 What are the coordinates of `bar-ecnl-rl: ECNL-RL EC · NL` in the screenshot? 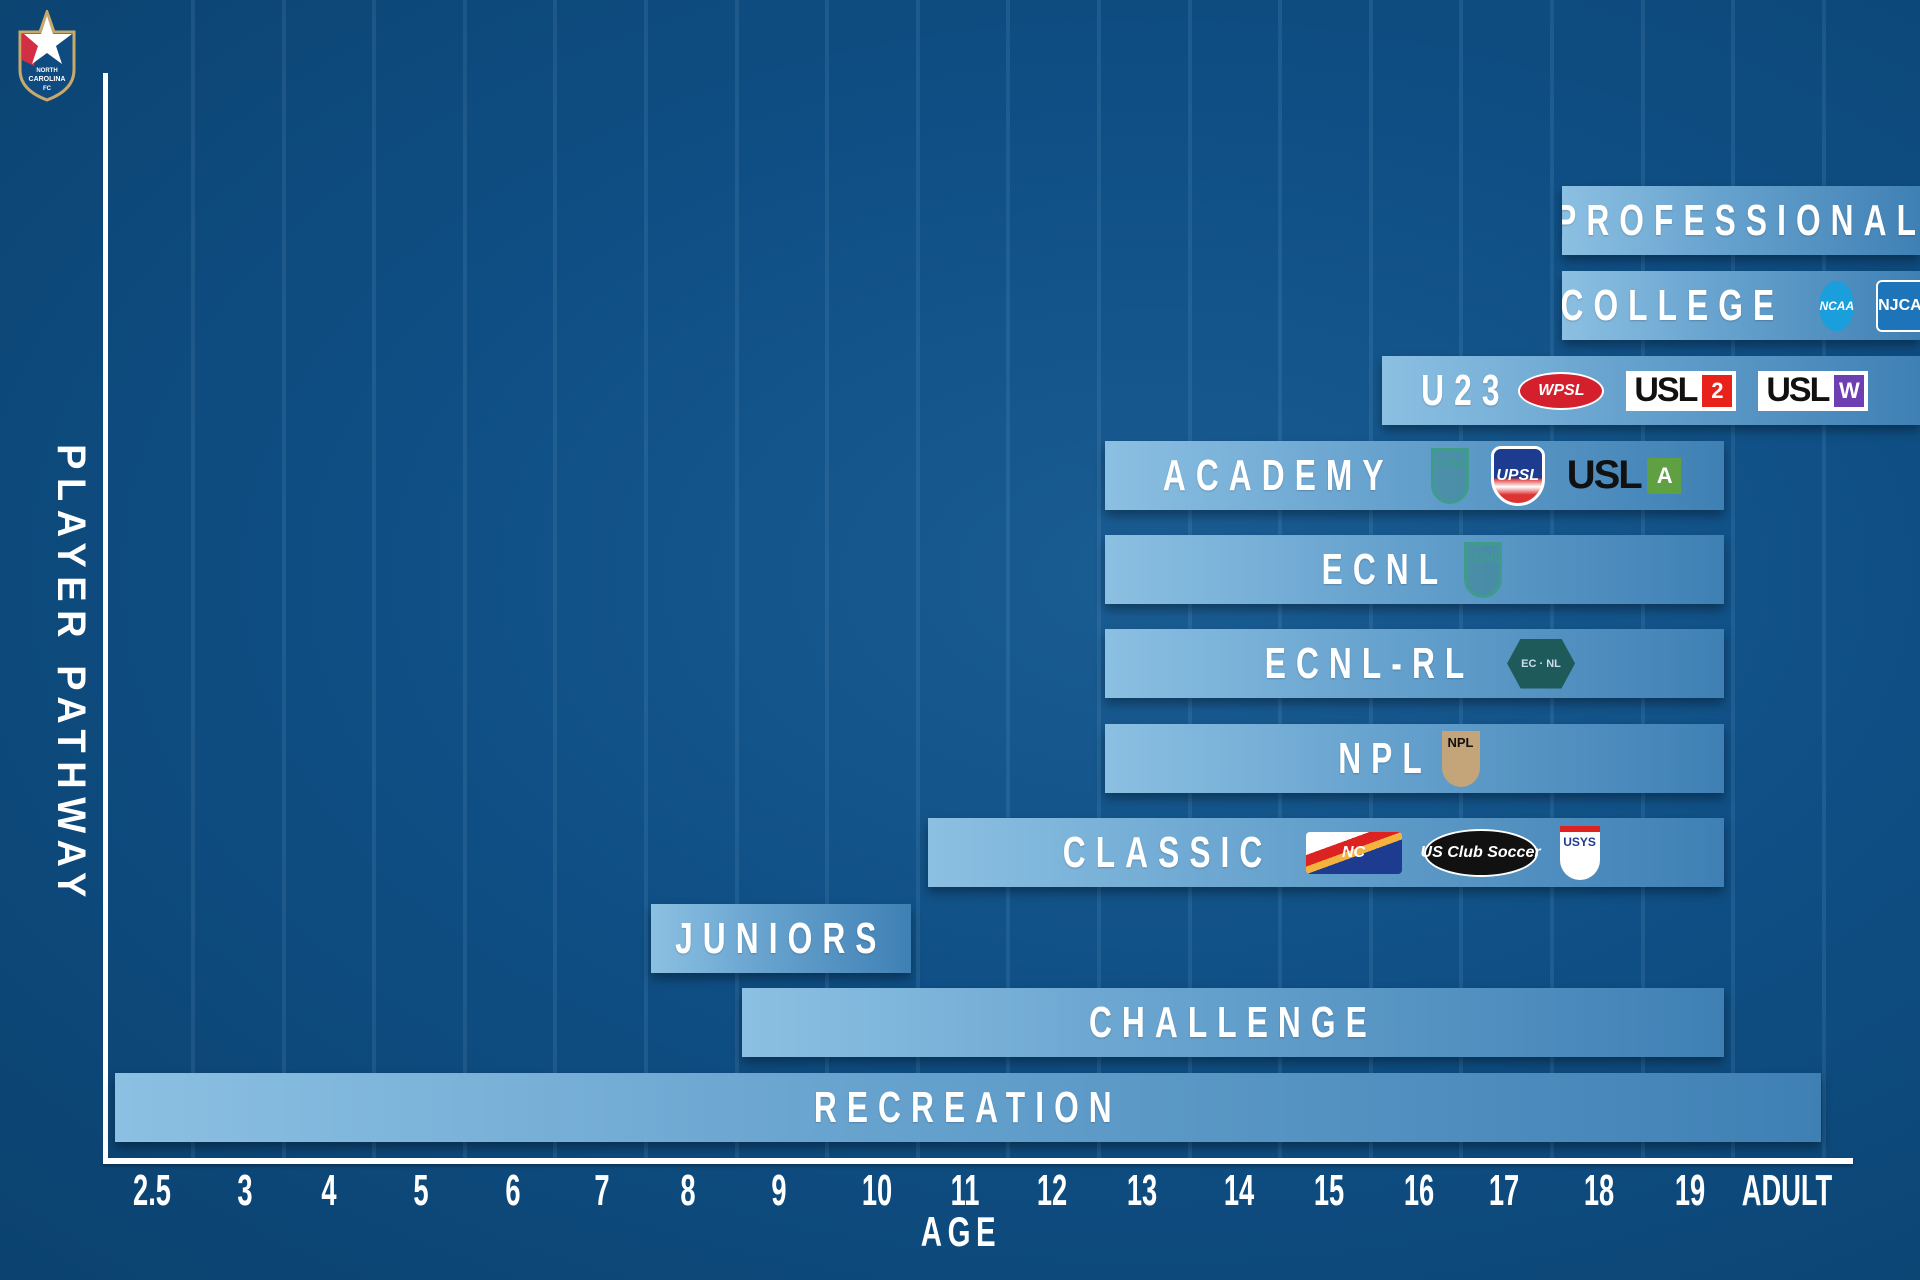 It's located at (1414, 663).